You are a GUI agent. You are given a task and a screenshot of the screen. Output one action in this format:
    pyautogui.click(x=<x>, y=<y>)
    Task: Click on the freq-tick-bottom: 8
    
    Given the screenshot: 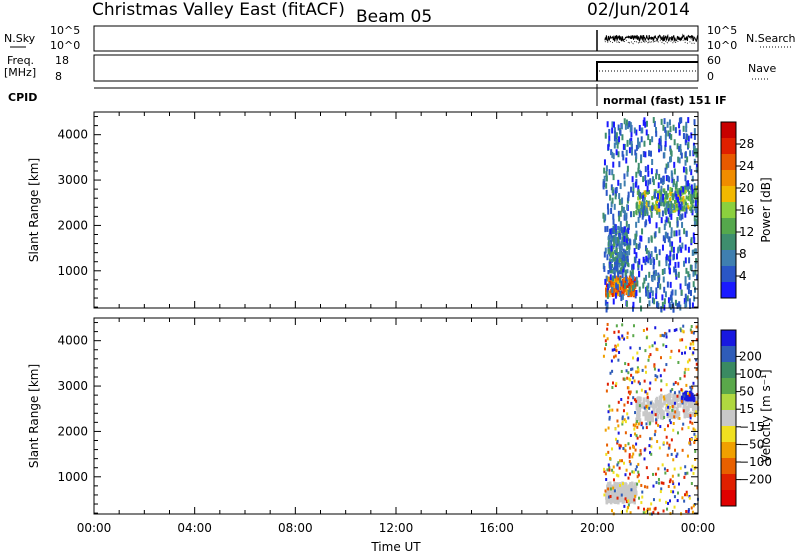 What is the action you would take?
    pyautogui.click(x=58, y=76)
    